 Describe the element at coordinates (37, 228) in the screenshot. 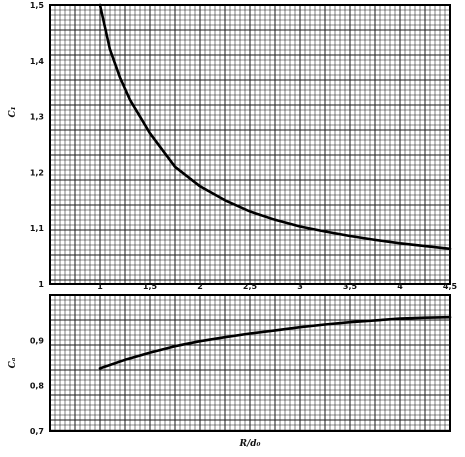

I see `y-tick-label: 1,1` at that location.